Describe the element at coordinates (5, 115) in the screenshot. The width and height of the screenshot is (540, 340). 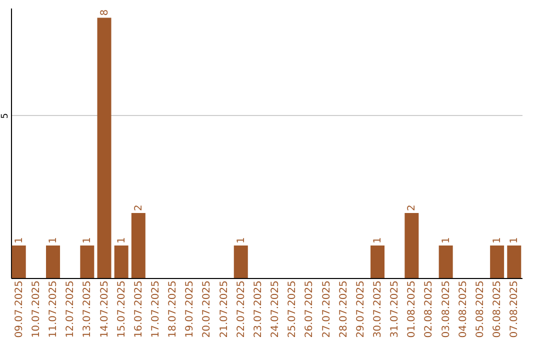
I see `y-tick-label: 5` at that location.